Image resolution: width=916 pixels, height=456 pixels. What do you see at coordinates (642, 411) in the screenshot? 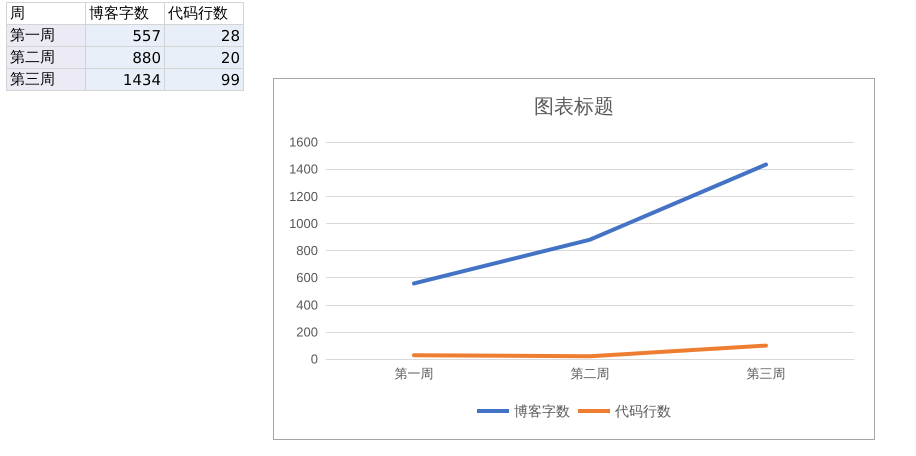
I see `legend-label: 代码行数` at bounding box center [642, 411].